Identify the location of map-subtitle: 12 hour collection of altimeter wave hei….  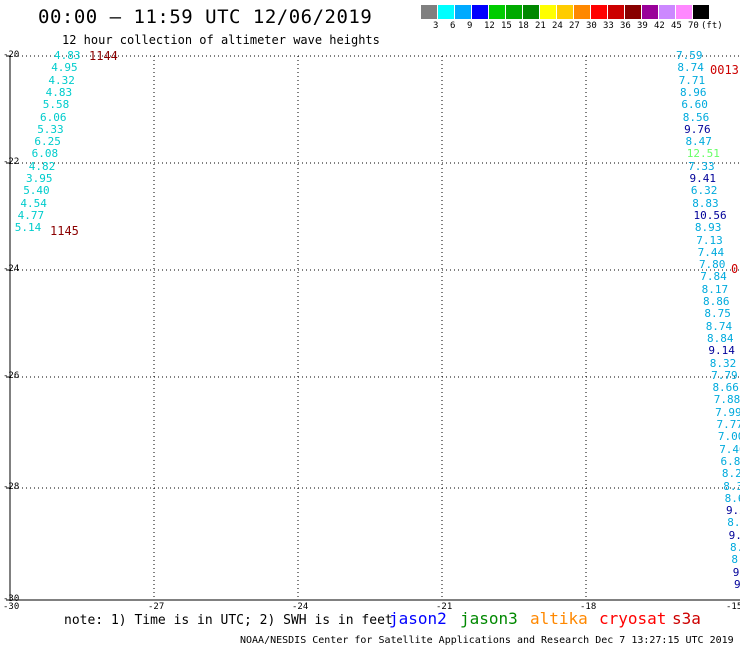
(221, 40).